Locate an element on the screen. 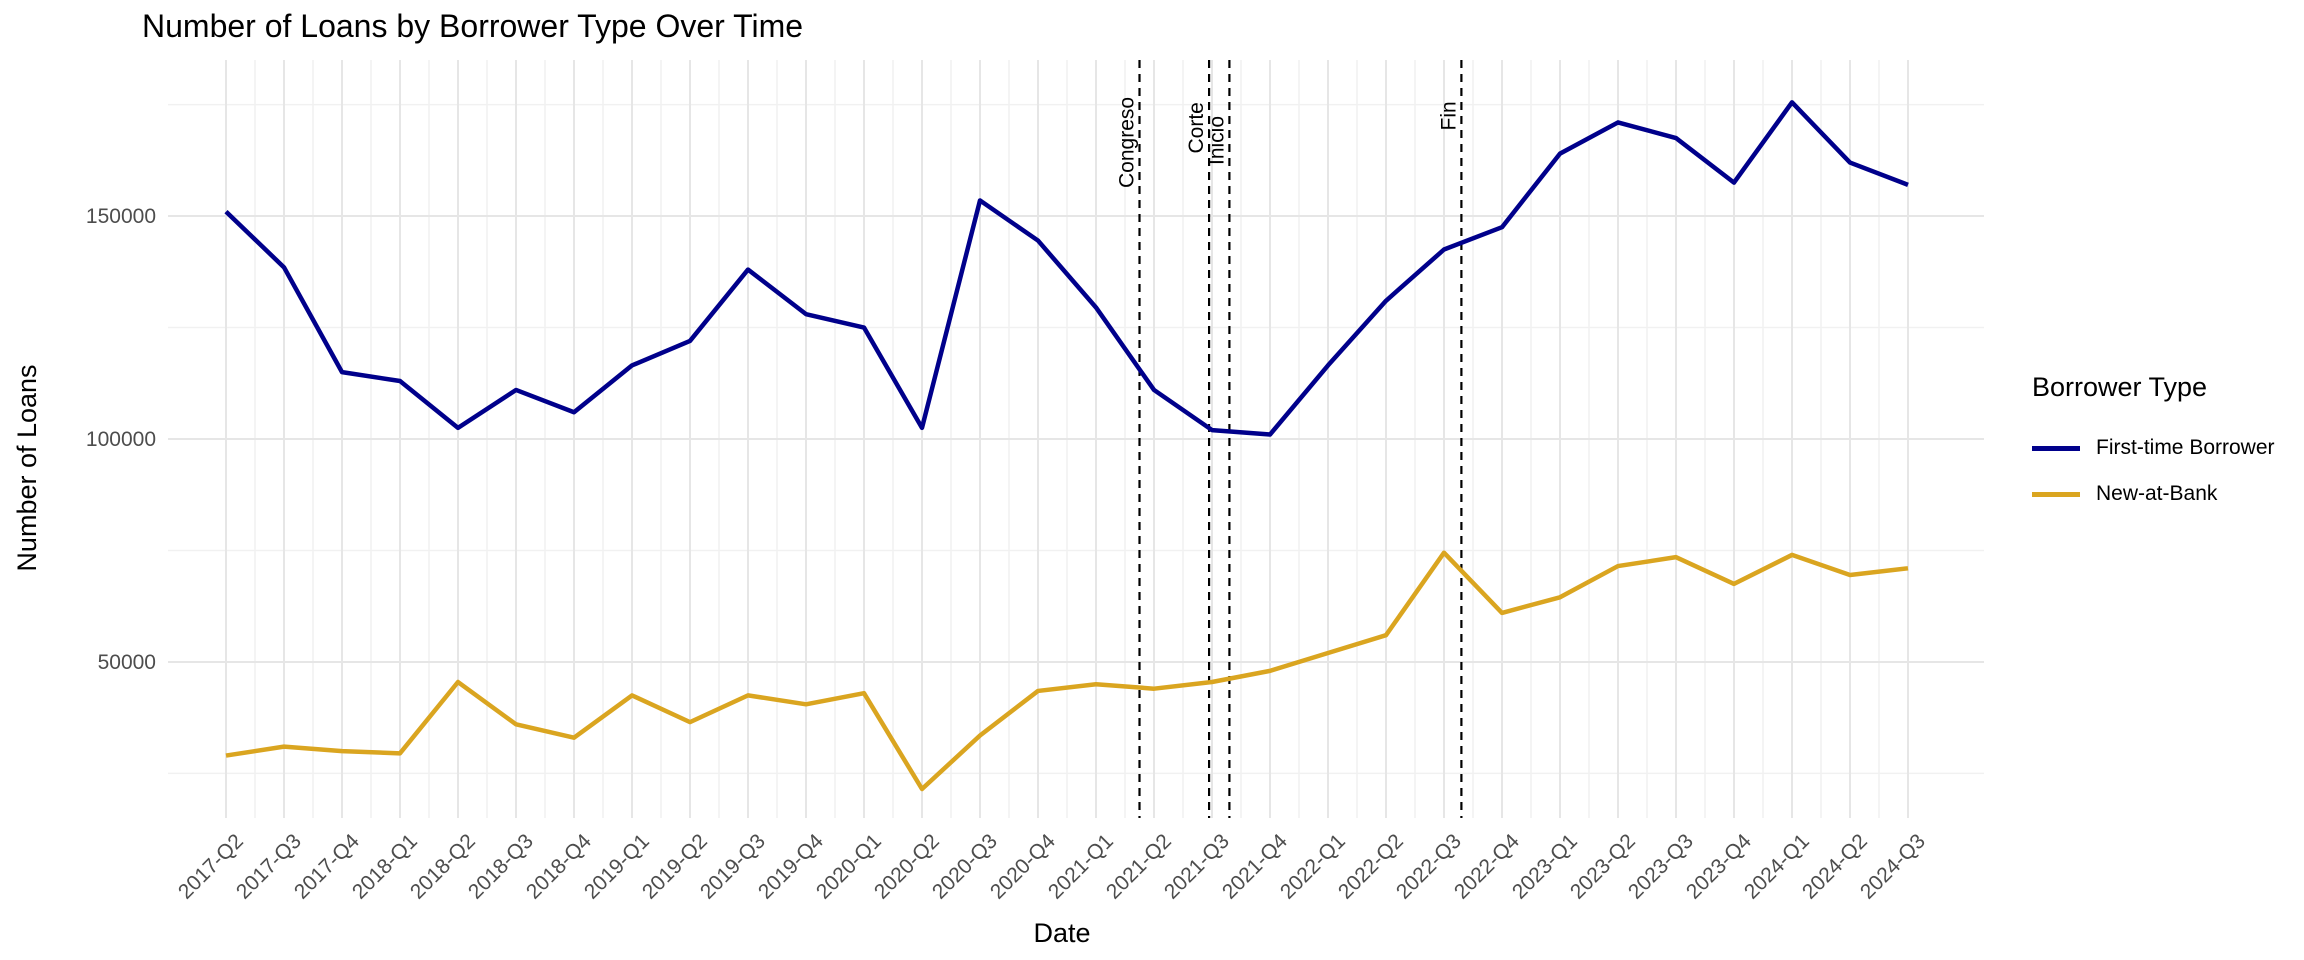 Image resolution: width=2304 pixels, height=960 pixels. y-tick-label: 100000 is located at coordinates (121, 439).